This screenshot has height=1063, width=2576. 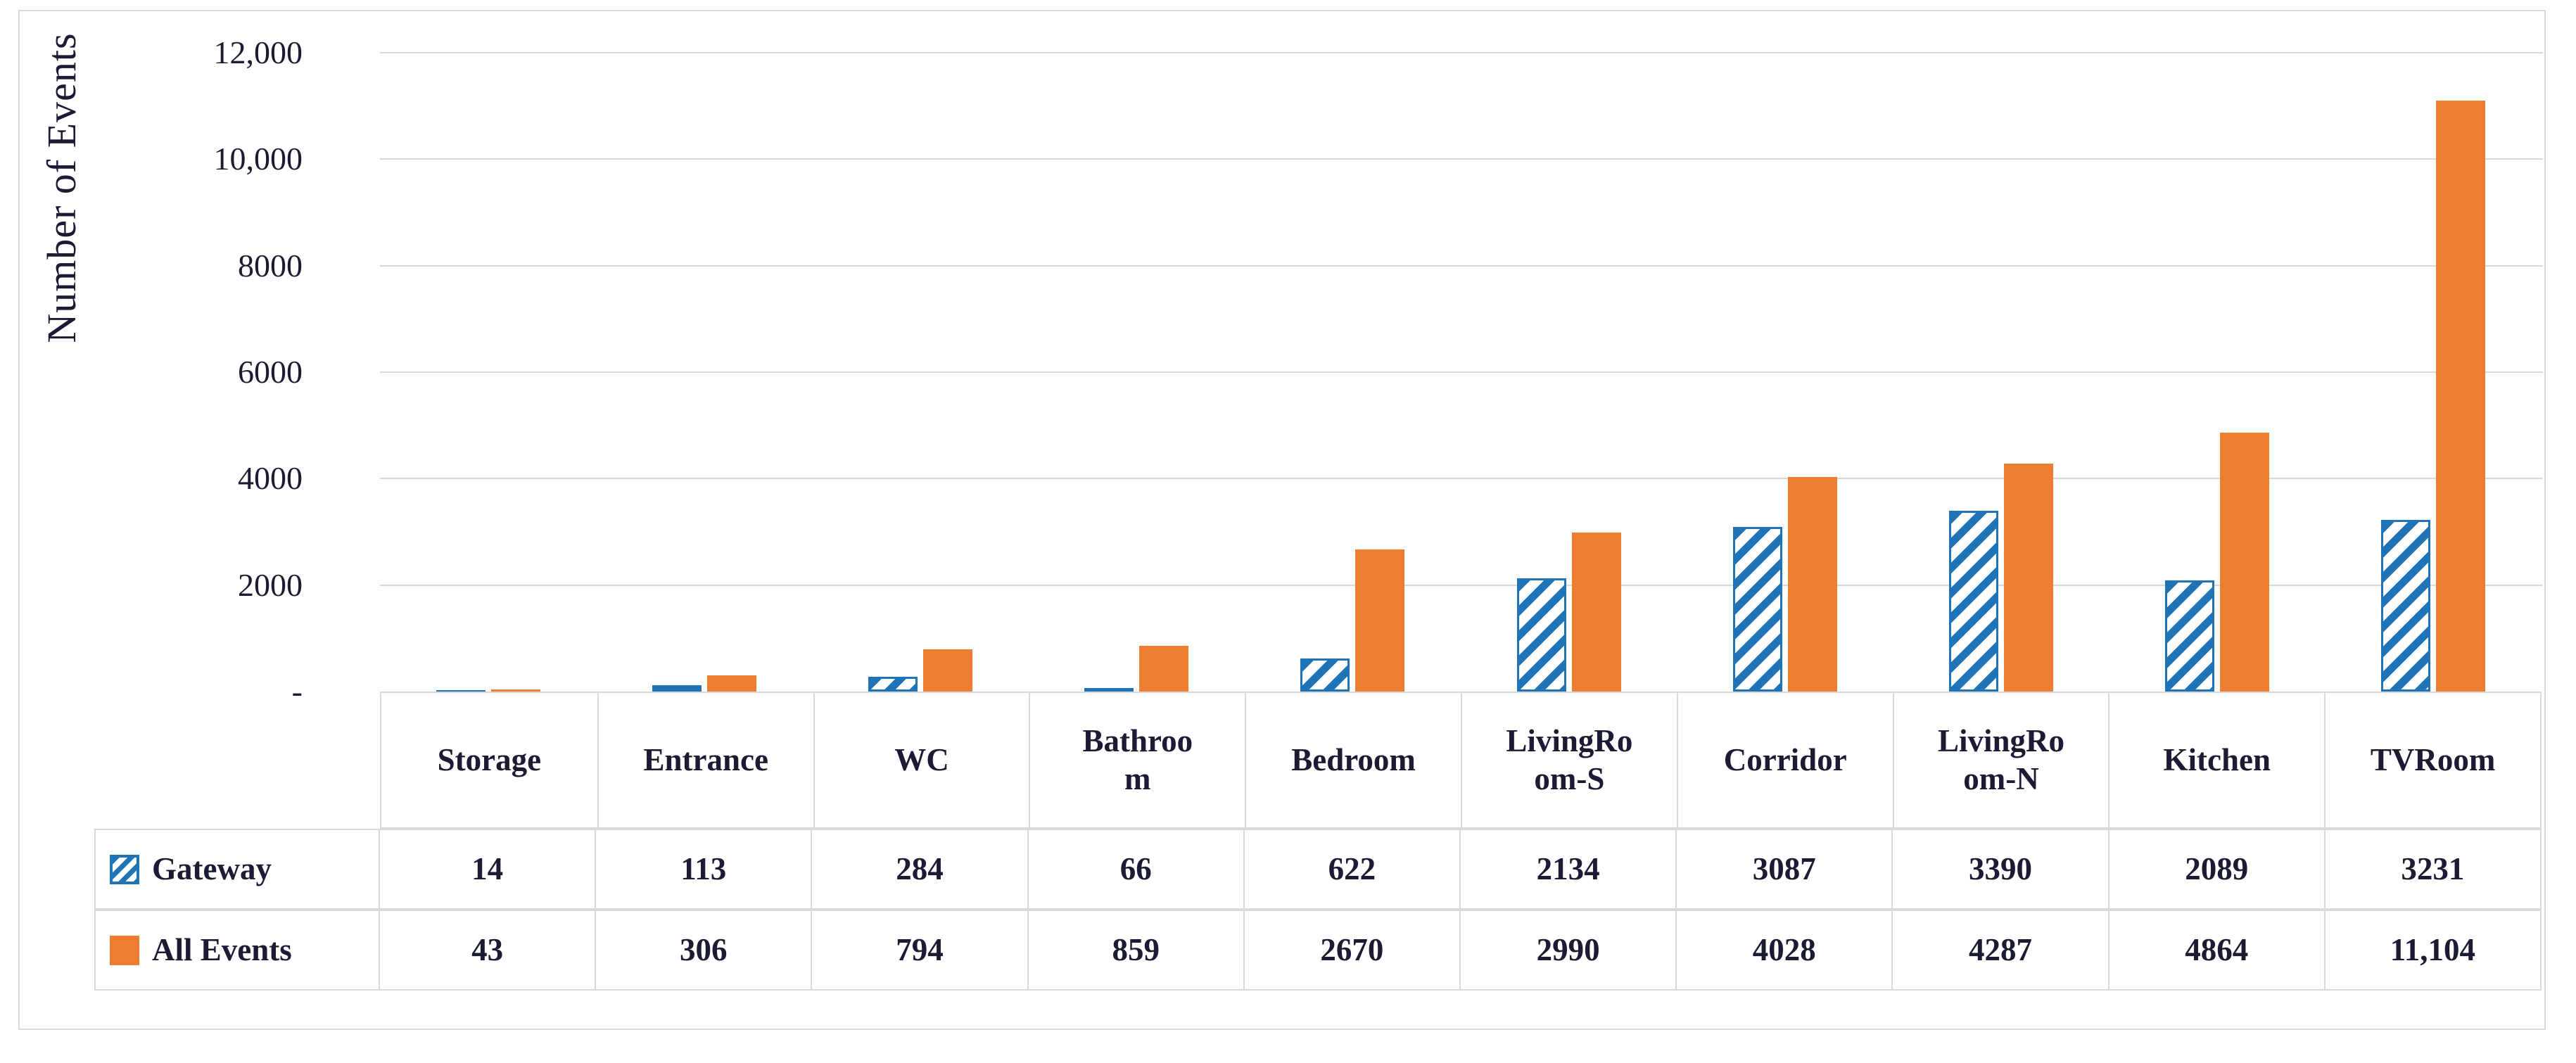 What do you see at coordinates (1973, 601) in the screenshot?
I see `bar-gateway-livingroom-n` at bounding box center [1973, 601].